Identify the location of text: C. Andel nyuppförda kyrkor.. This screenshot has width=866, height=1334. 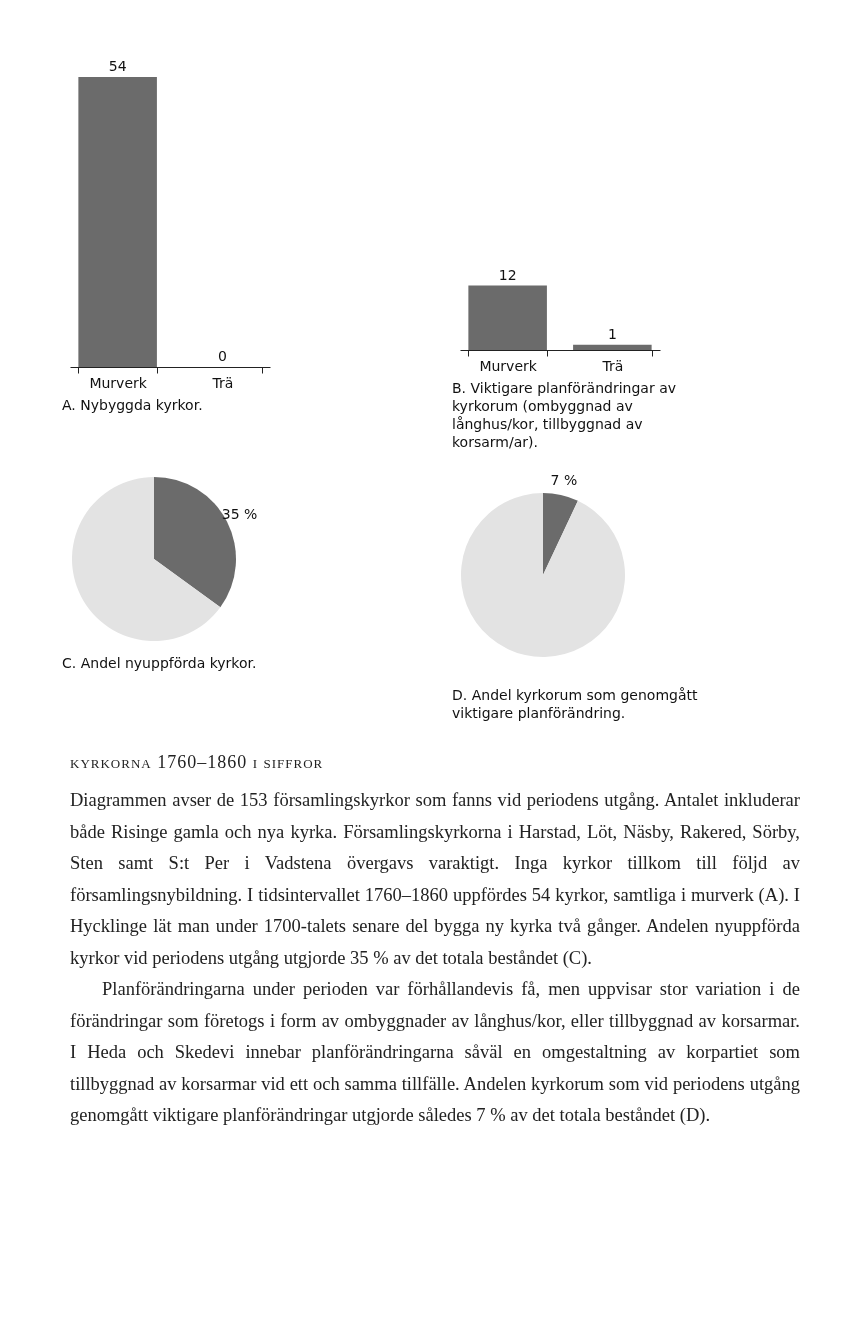
(160, 663).